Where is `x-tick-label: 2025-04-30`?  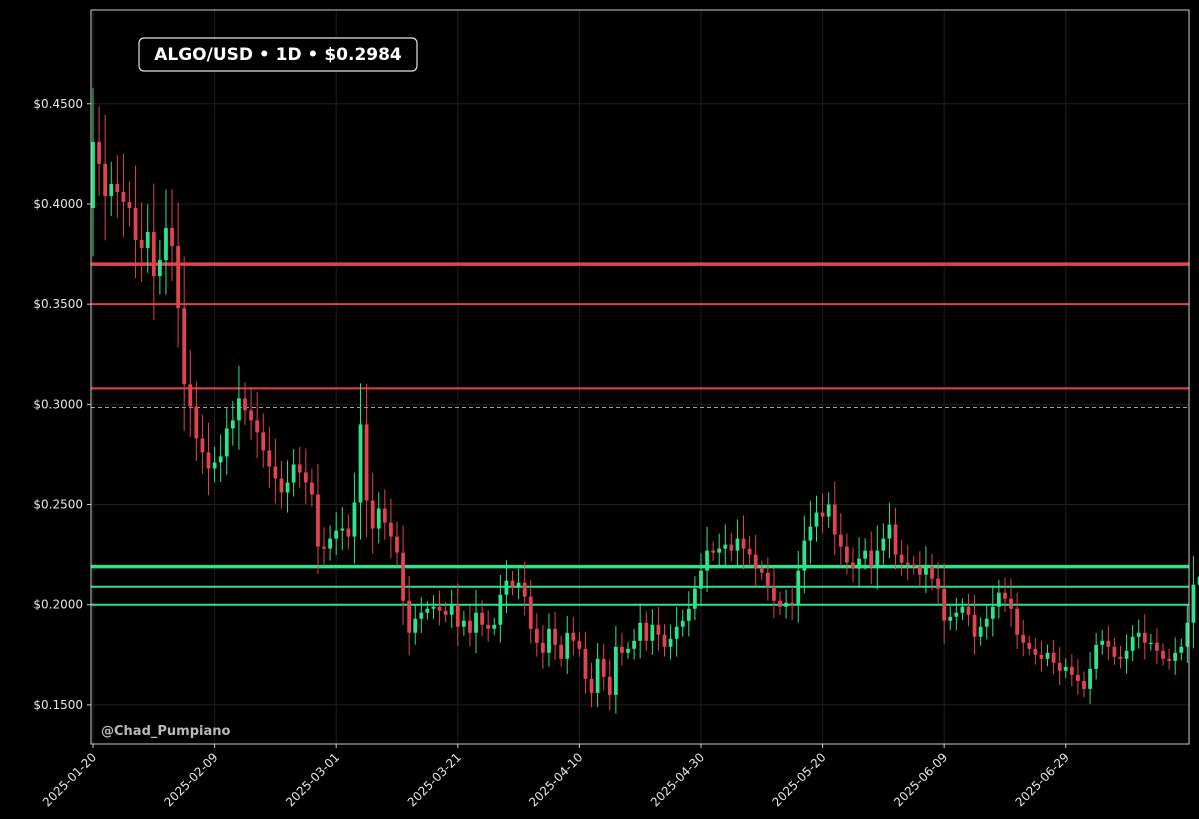 x-tick-label: 2025-04-30 is located at coordinates (677, 779).